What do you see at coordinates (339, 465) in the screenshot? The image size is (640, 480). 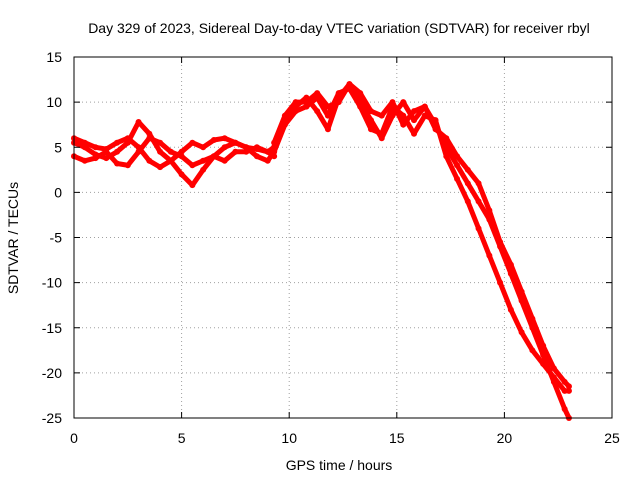 I see `x-axis-title: GPS time / hours` at bounding box center [339, 465].